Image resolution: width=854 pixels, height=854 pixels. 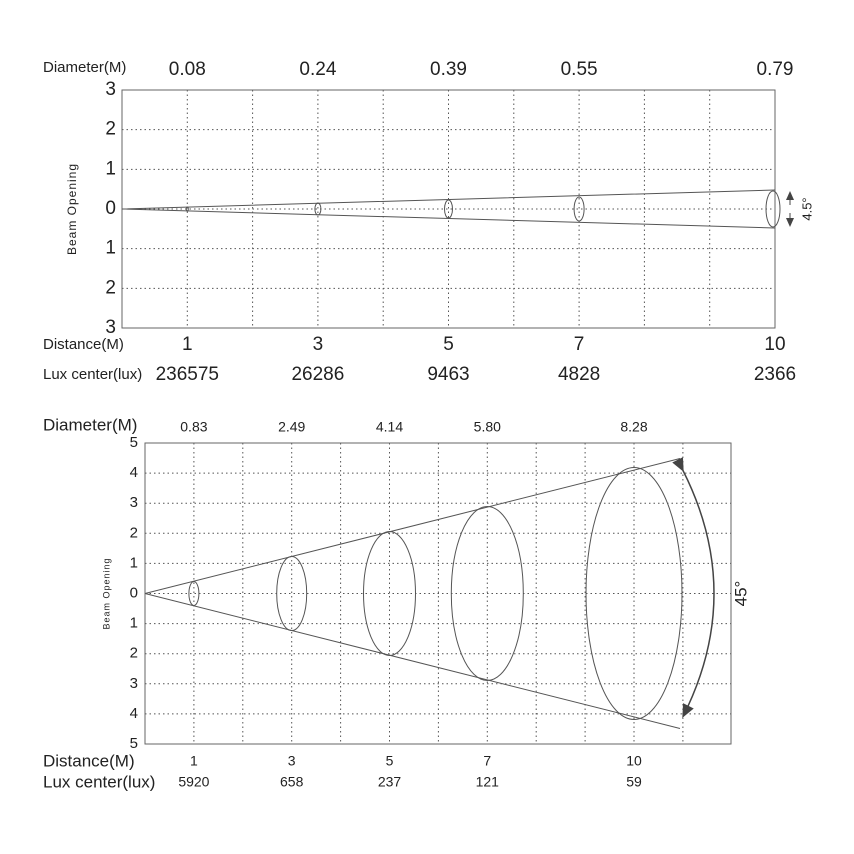 What do you see at coordinates (317, 374) in the screenshot?
I see `lux-value: 26286` at bounding box center [317, 374].